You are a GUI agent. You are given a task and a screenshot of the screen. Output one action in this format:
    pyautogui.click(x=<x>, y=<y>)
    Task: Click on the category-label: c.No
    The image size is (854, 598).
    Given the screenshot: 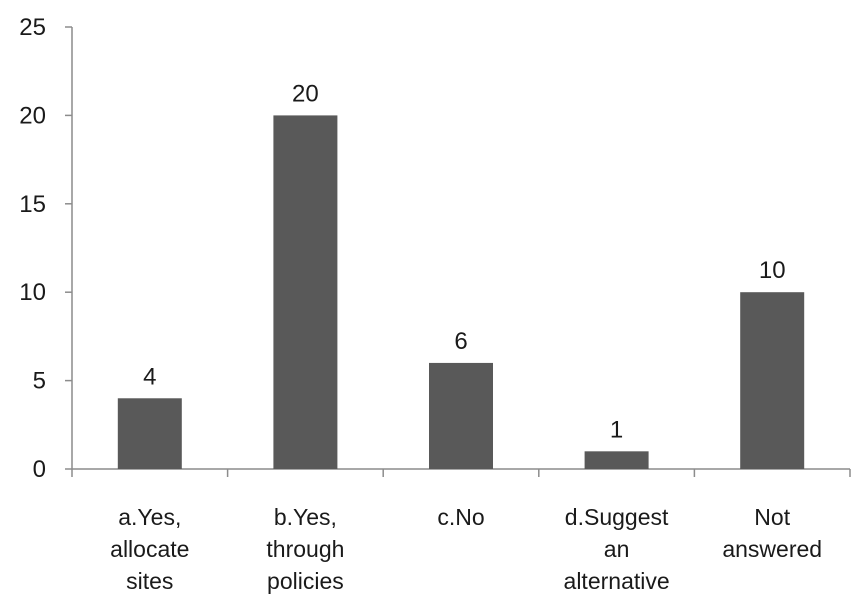 What is the action you would take?
    pyautogui.click(x=460, y=517)
    